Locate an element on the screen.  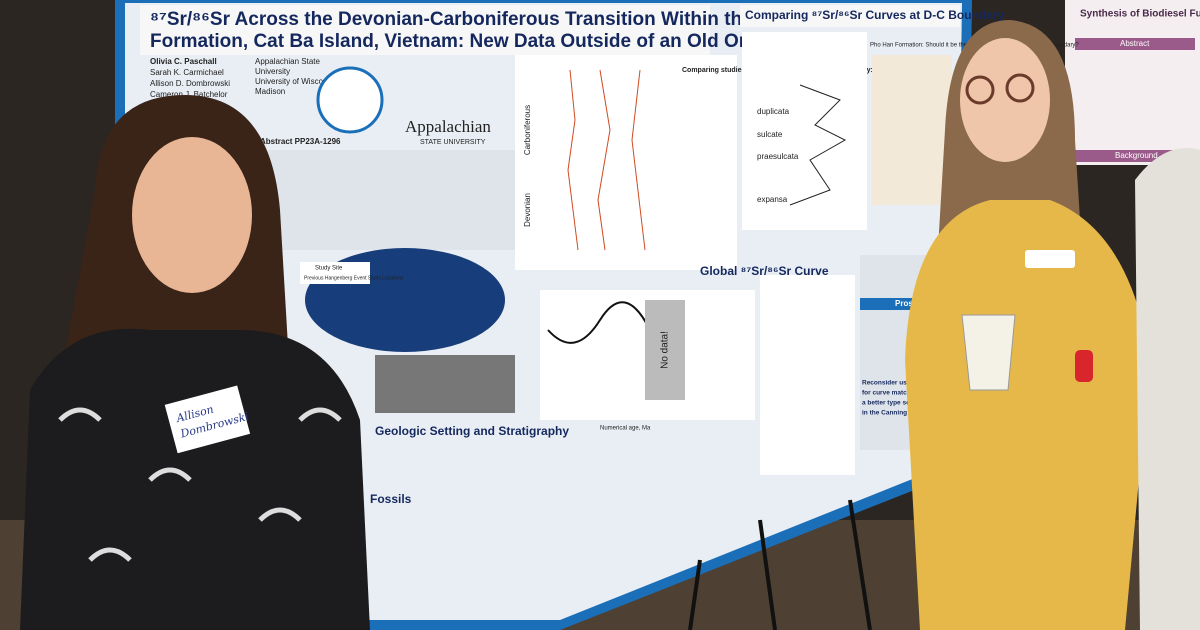
section-bar is located at coordinates (1135, 44).